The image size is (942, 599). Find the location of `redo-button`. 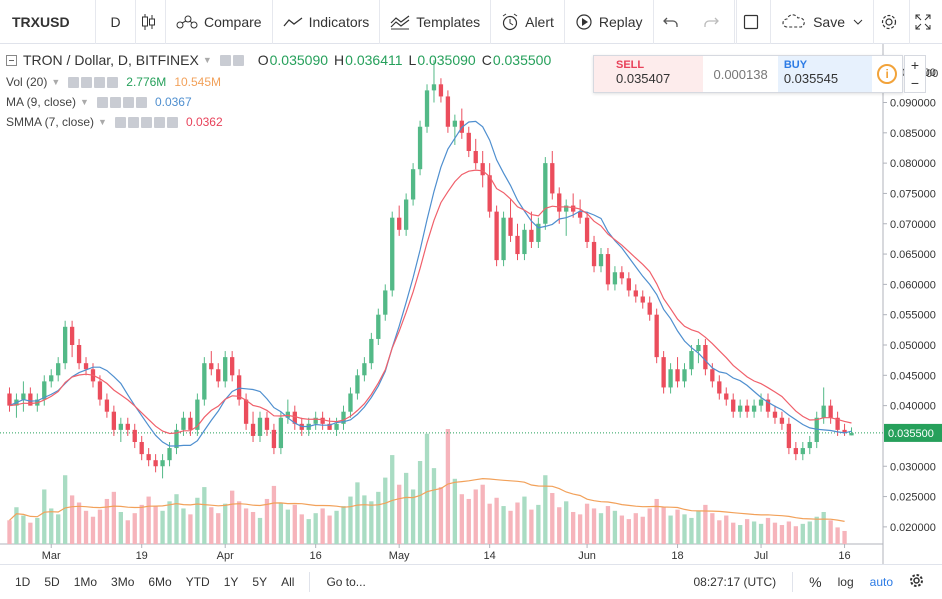

redo-button is located at coordinates (714, 22).